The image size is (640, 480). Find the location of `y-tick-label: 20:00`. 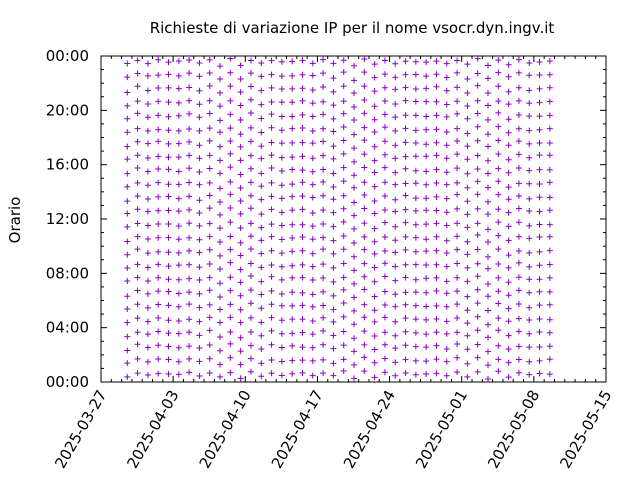

y-tick-label: 20:00 is located at coordinates (67, 110).